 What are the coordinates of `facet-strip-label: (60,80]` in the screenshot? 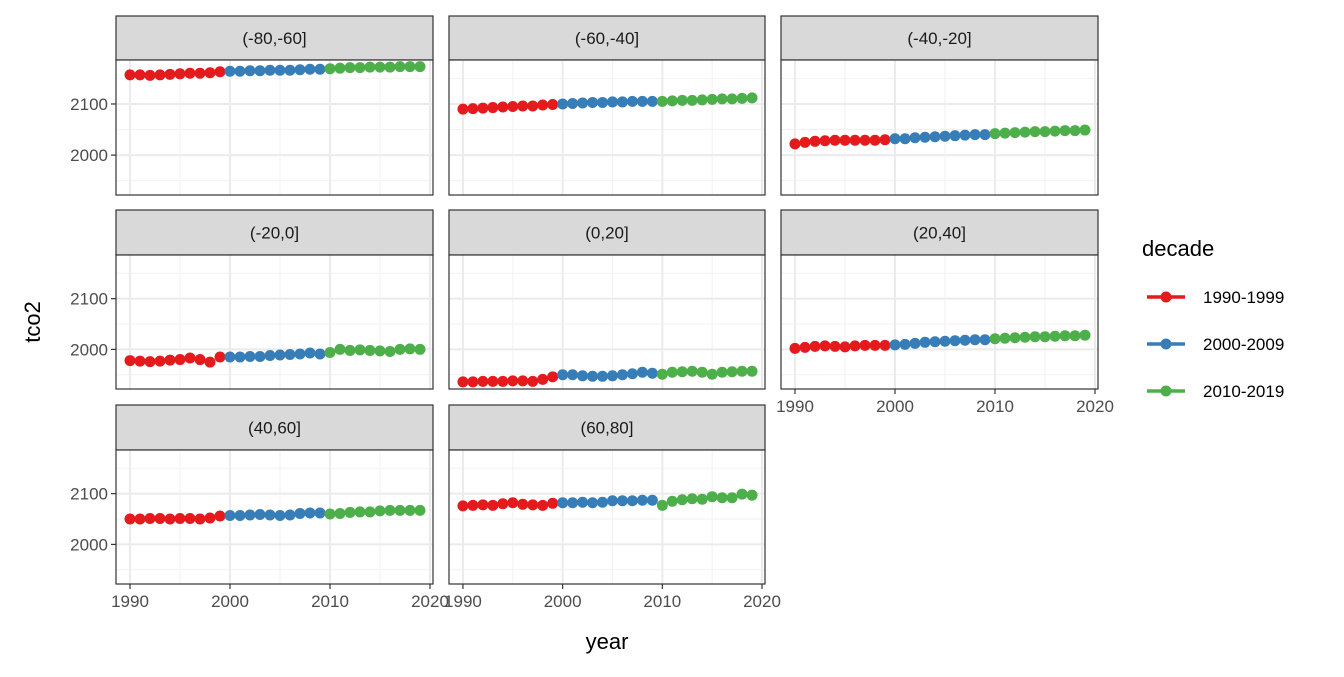 It's located at (607, 428).